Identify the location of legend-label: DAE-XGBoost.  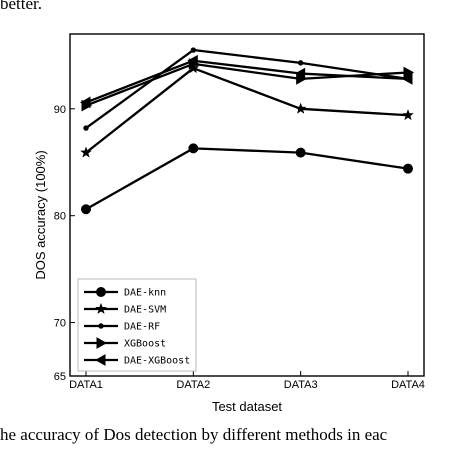
(157, 361).